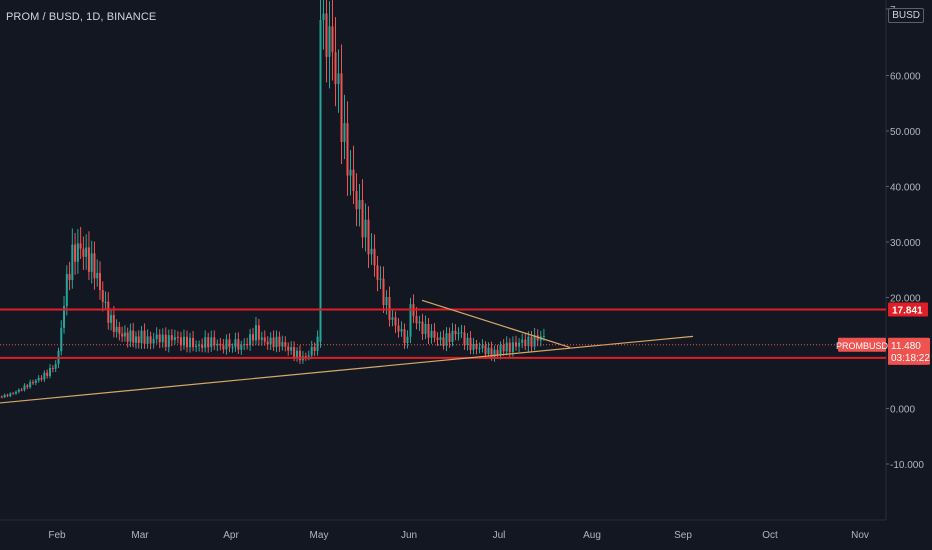  What do you see at coordinates (906, 15) in the screenshot?
I see `currency-badge: BUSD` at bounding box center [906, 15].